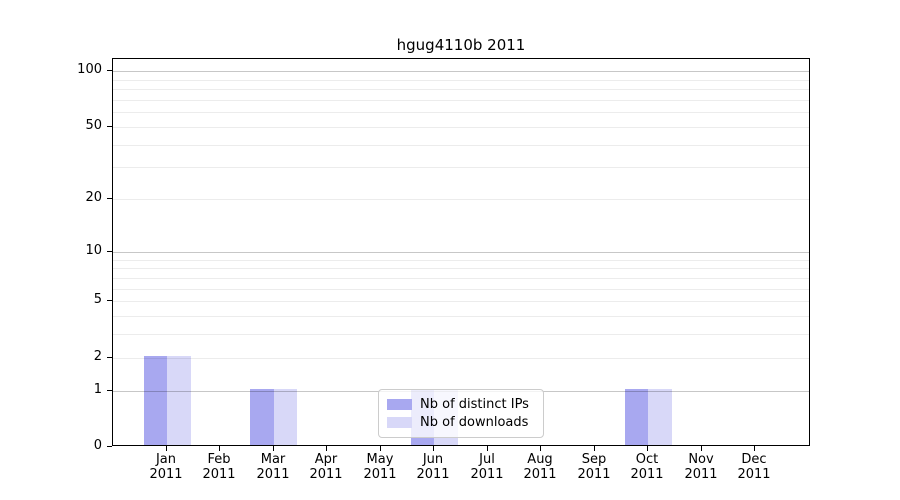 The height and width of the screenshot is (500, 900). What do you see at coordinates (701, 459) in the screenshot?
I see `x-tick-label-month: Nov` at bounding box center [701, 459].